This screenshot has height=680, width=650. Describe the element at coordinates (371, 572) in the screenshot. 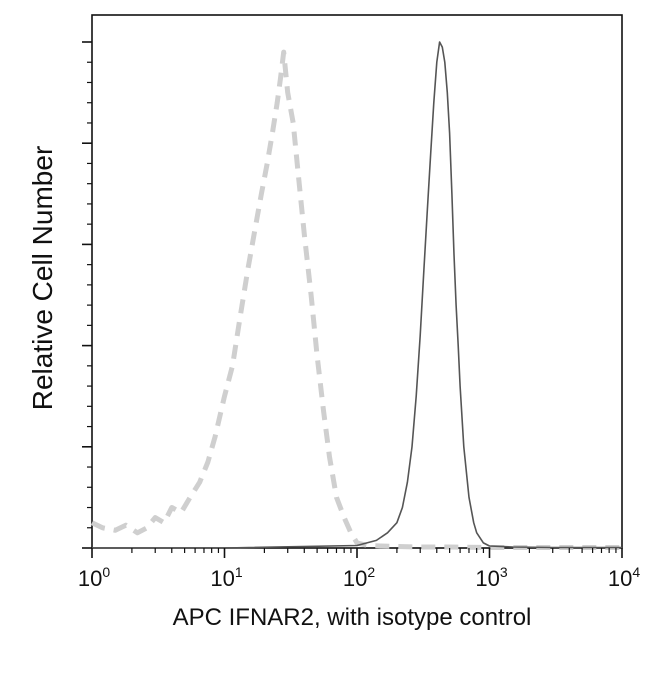

I see `x-tick-label-exponent: 2` at that location.